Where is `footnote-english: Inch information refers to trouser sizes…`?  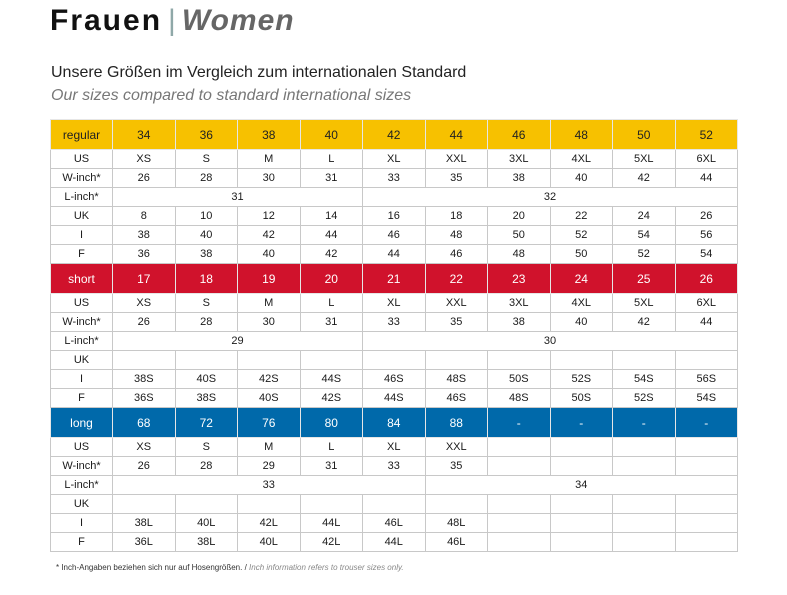 footnote-english: Inch information refers to trouser sizes… is located at coordinates (326, 567).